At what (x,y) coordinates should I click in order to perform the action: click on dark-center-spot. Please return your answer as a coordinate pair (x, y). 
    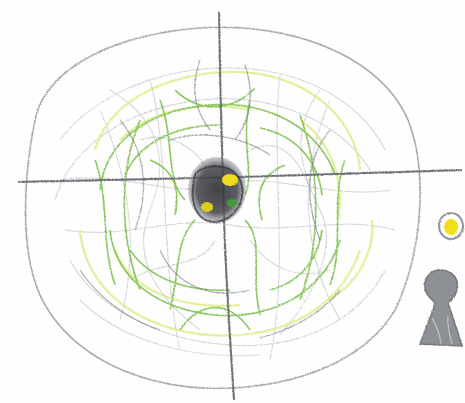
    Looking at the image, I should click on (217, 190).